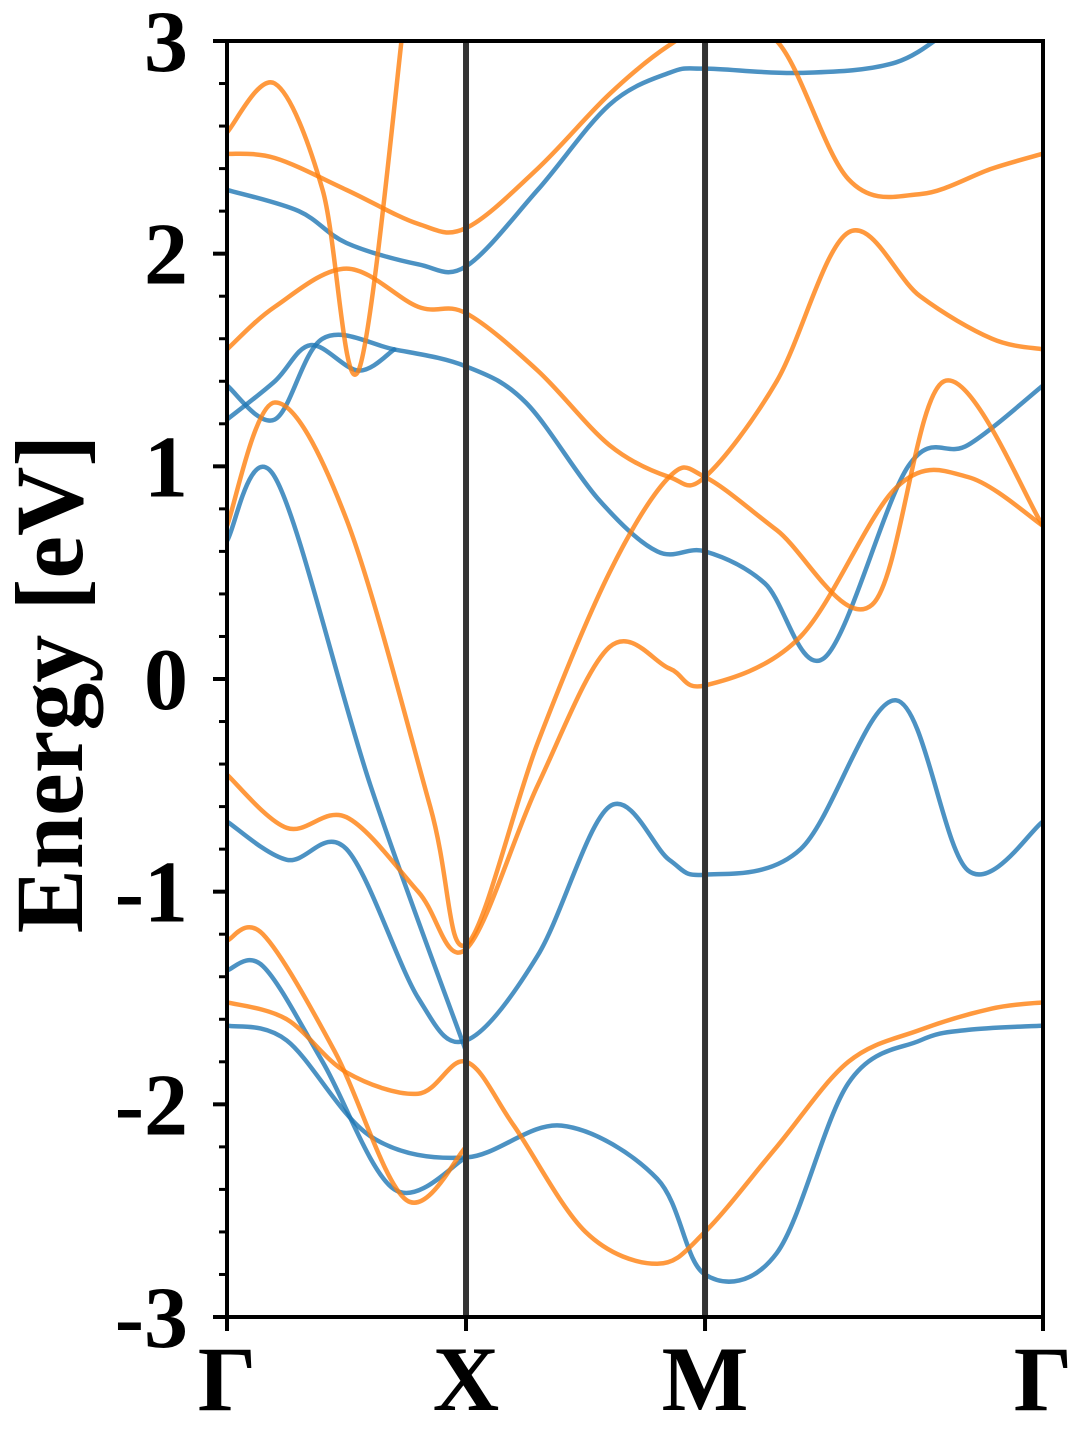  I want to click on y-tick-label: -1, so click(151, 893).